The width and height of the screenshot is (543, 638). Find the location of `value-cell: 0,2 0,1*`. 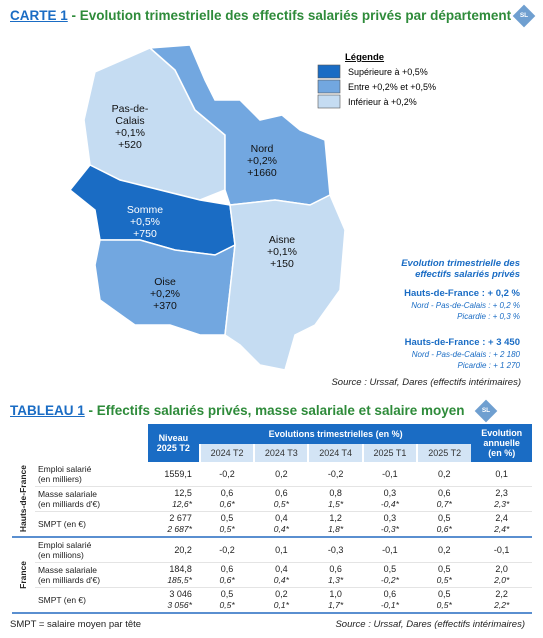

value-cell: 0,2 0,1* is located at coordinates (281, 600).